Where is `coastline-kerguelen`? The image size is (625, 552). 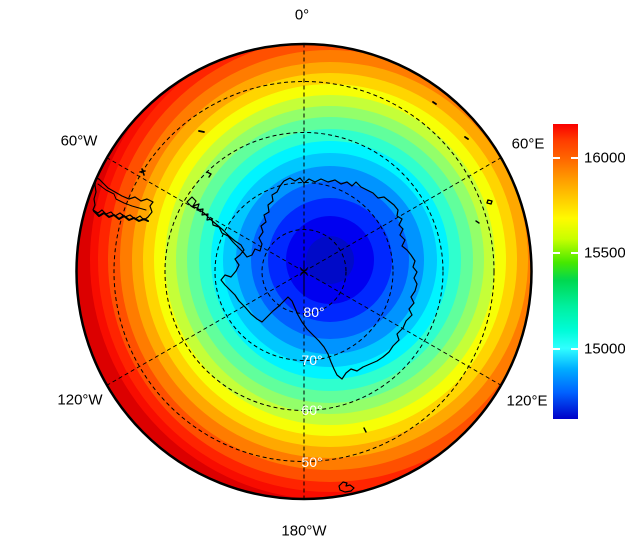 coastline-kerguelen is located at coordinates (489, 202).